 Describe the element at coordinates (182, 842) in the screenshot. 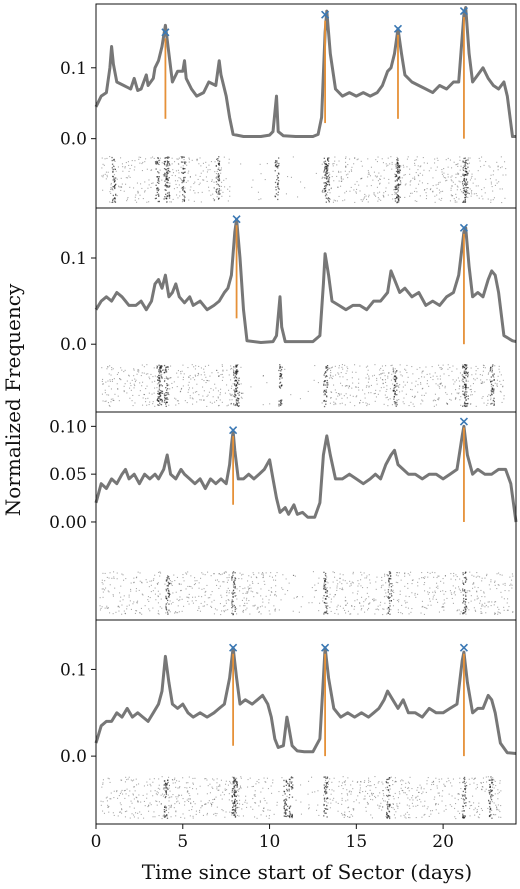

I see `x-tick-label: 5` at that location.